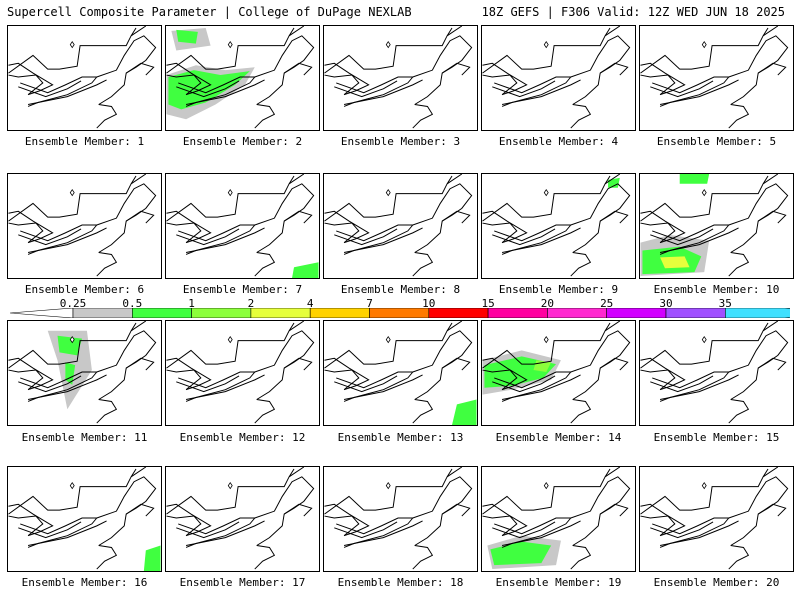  What do you see at coordinates (558, 582) in the screenshot?
I see `ensemble-member-caption: Ensemble Member: 19` at bounding box center [558, 582].